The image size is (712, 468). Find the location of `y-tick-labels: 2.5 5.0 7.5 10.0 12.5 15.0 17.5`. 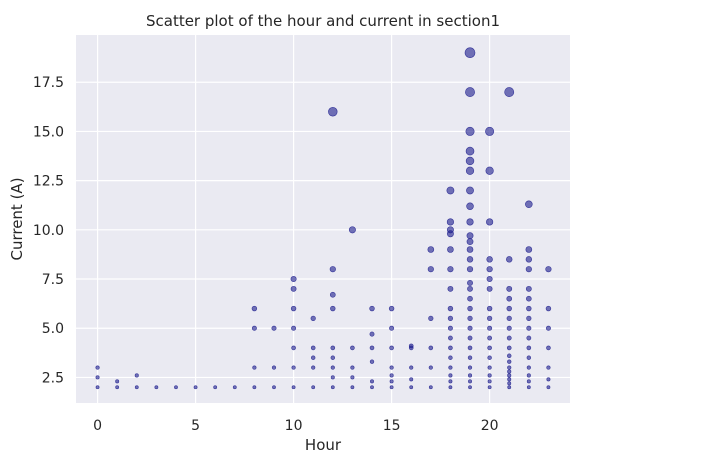

y-tick-labels: 2.5 5.0 7.5 10.0 12.5 15.0 17.5 is located at coordinates (48, 230).